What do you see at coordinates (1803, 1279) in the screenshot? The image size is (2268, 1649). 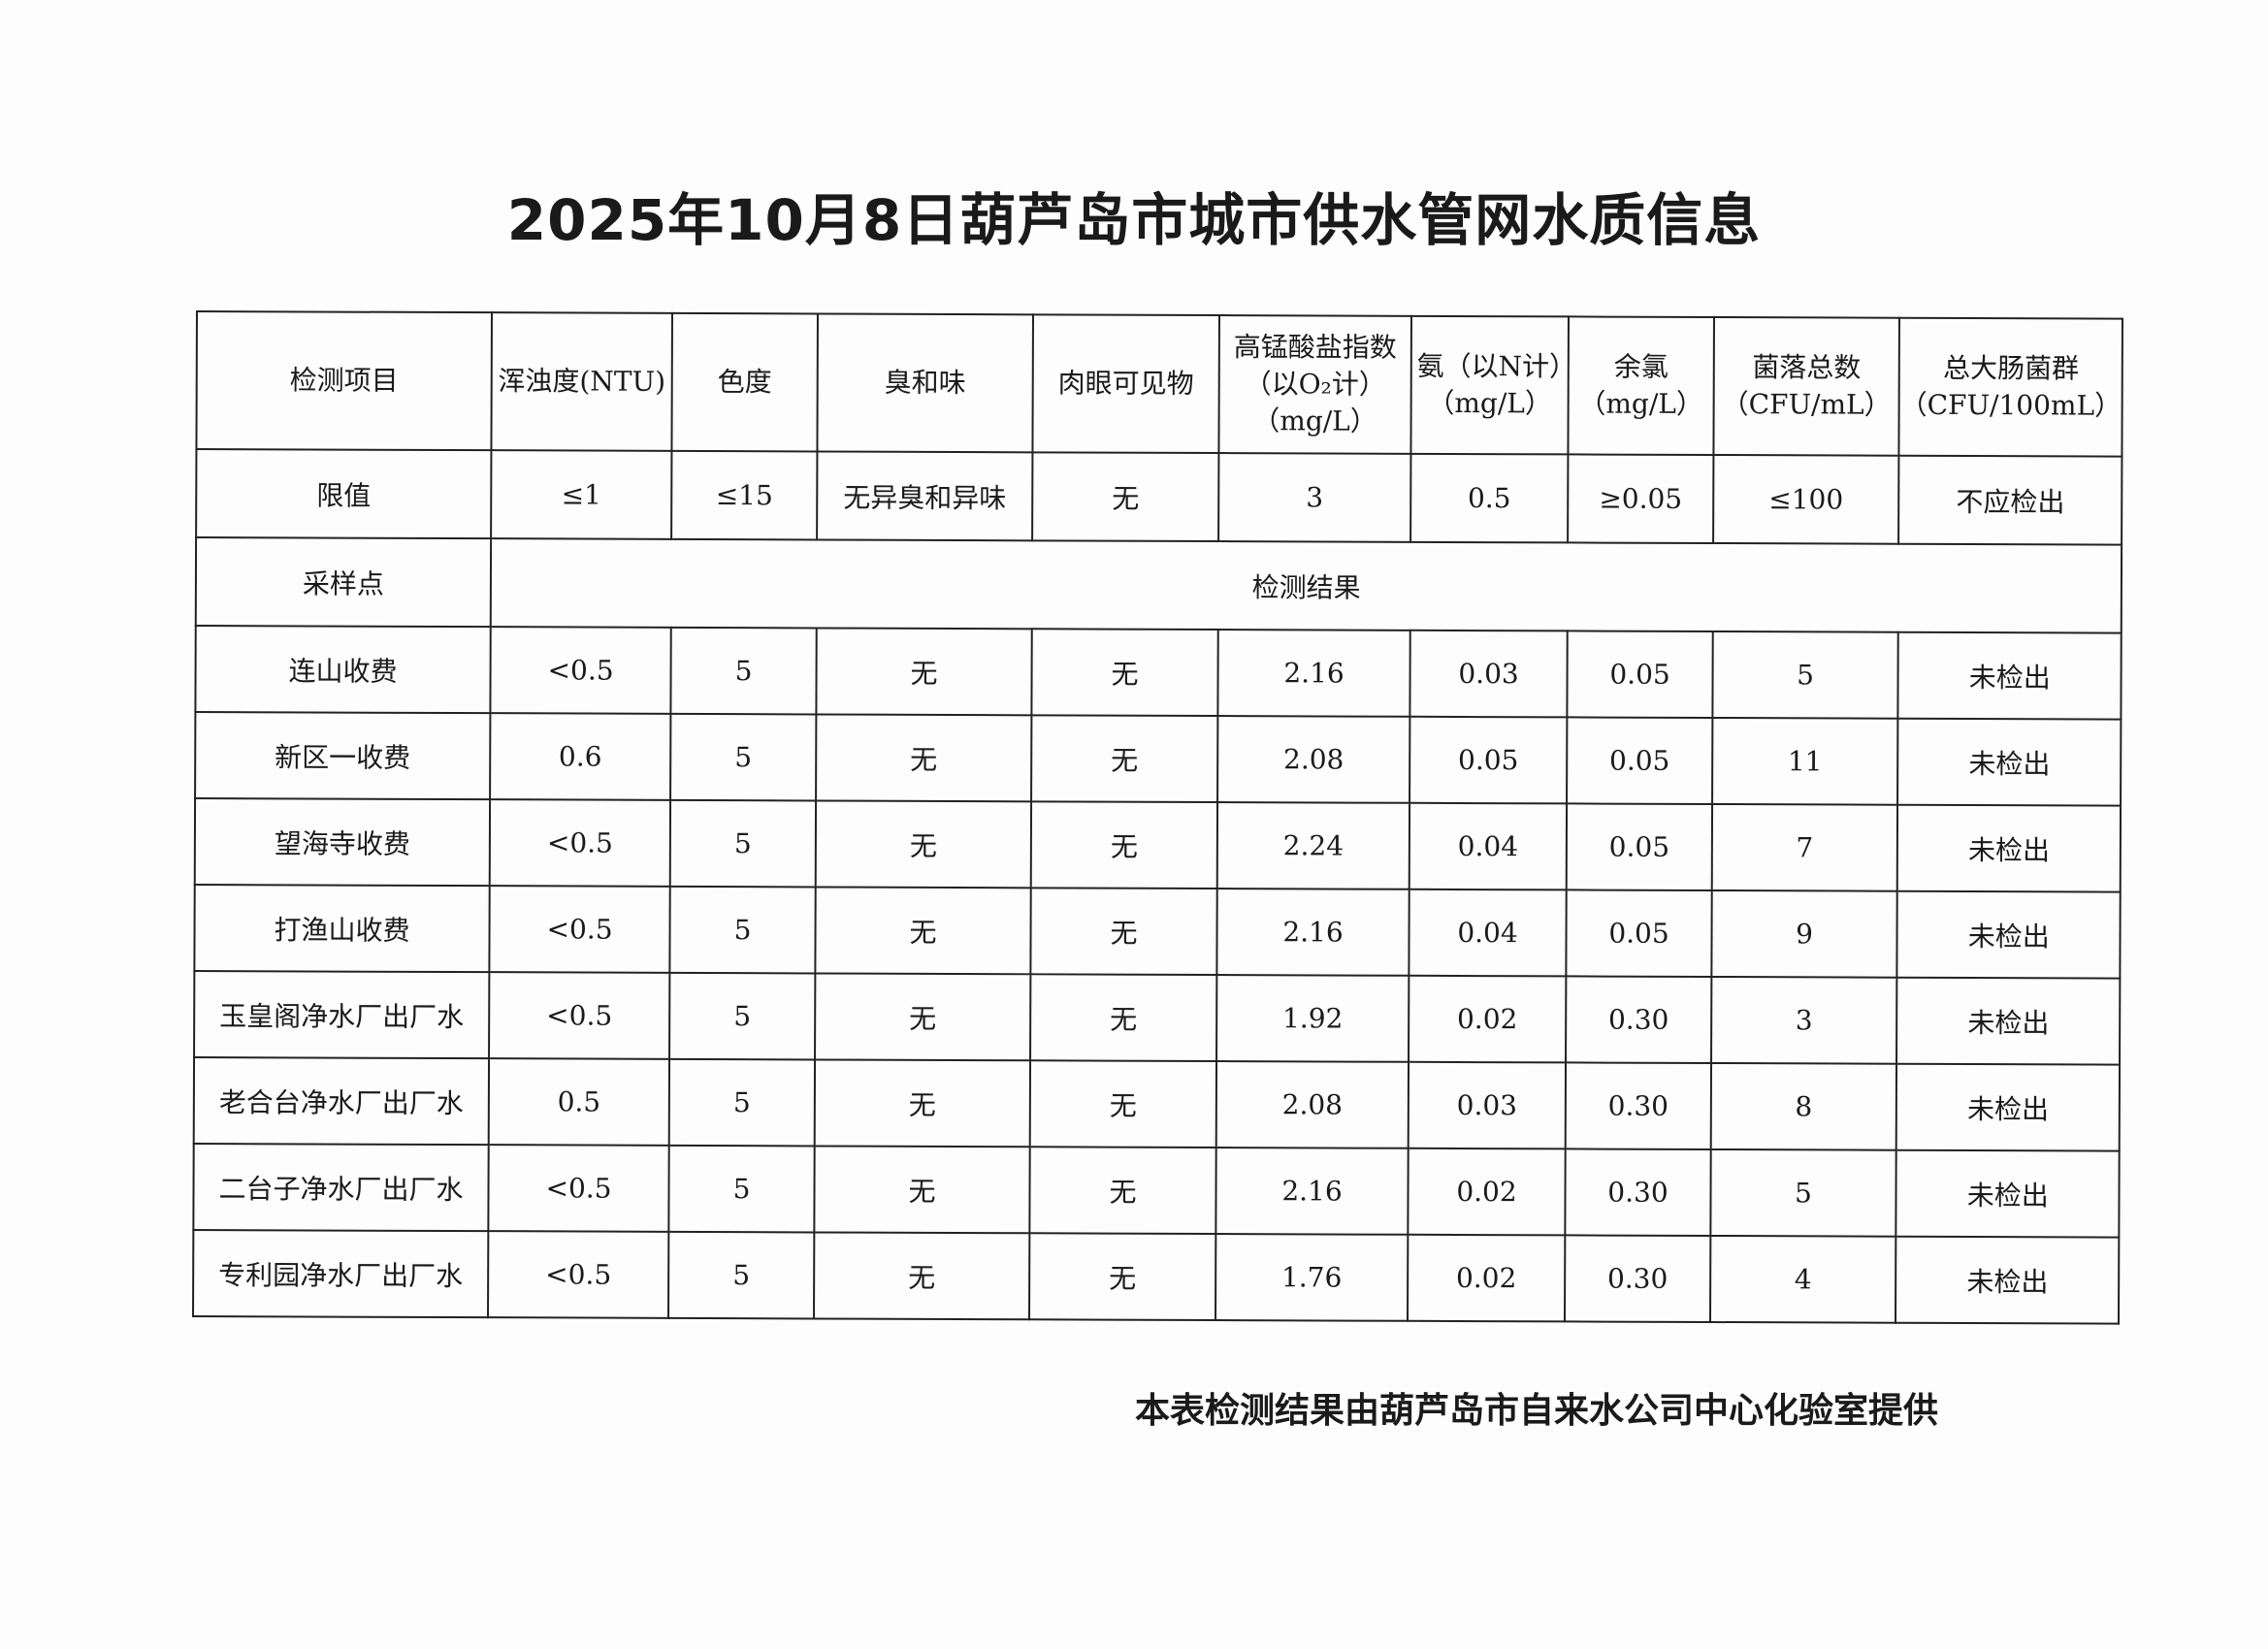 I see `table-cell: 4` at bounding box center [1803, 1279].